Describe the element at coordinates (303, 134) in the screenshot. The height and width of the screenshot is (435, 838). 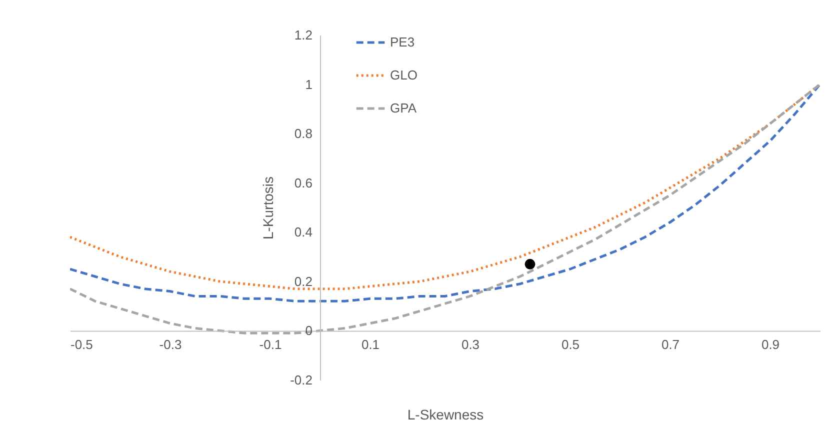
I see `y-tick-label: 0.8` at that location.